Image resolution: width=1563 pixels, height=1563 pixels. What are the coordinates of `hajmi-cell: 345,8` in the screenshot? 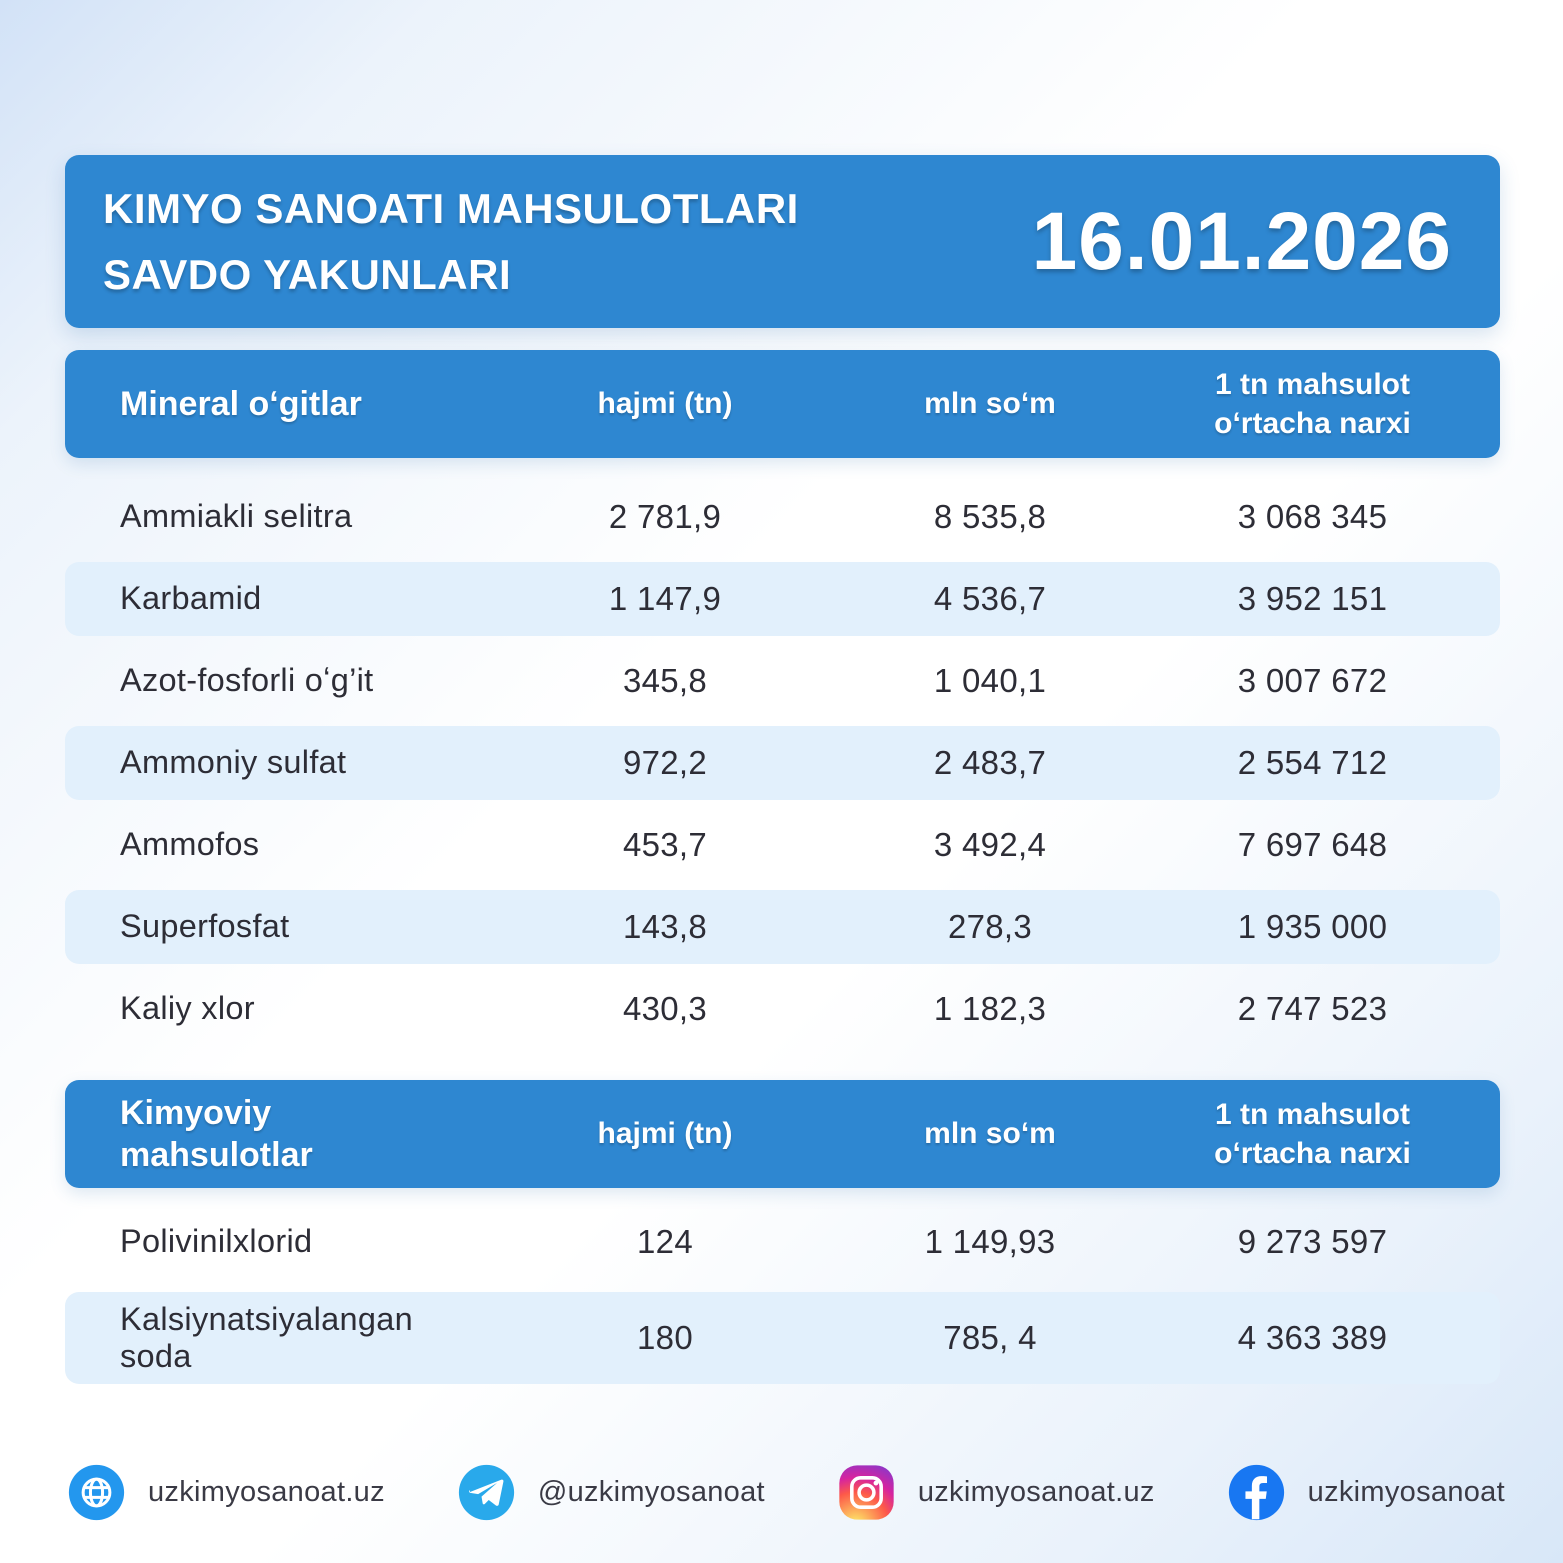 It's located at (665, 680).